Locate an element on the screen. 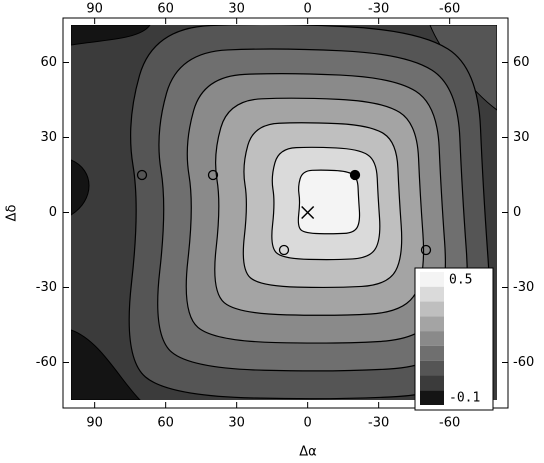 This screenshot has width=544, height=463. colorbar-min-label: -0.1 is located at coordinates (464, 398).